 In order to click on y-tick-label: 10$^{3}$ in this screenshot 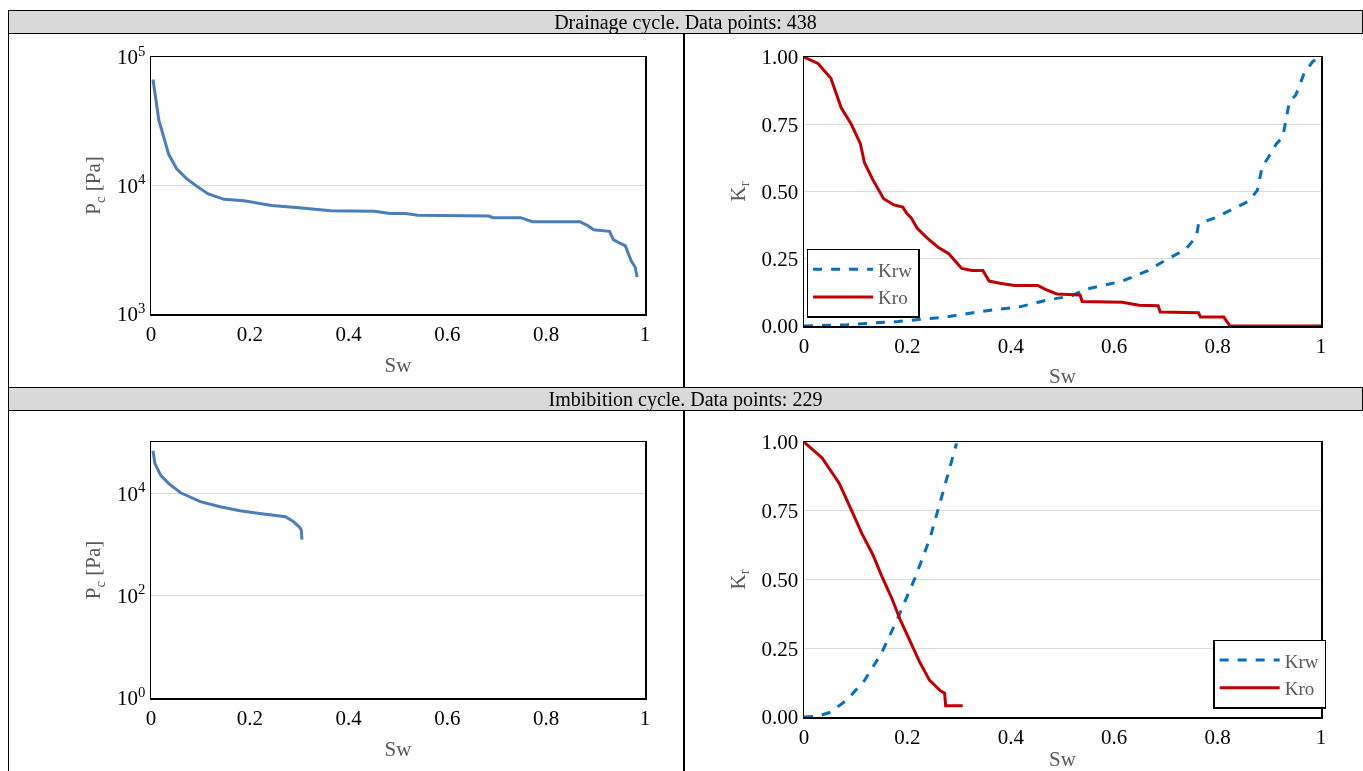, I will do `click(131, 313)`.